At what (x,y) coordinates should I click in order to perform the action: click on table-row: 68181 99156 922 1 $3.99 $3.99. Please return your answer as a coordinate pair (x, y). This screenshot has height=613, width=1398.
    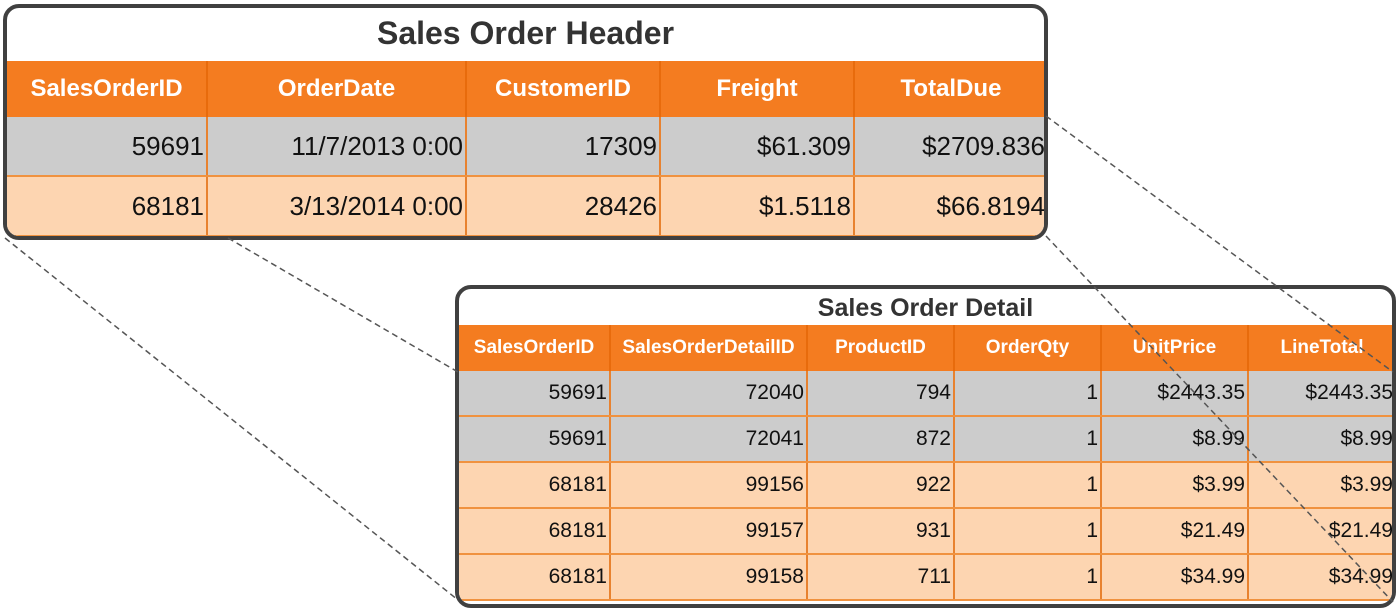
    Looking at the image, I should click on (925, 485).